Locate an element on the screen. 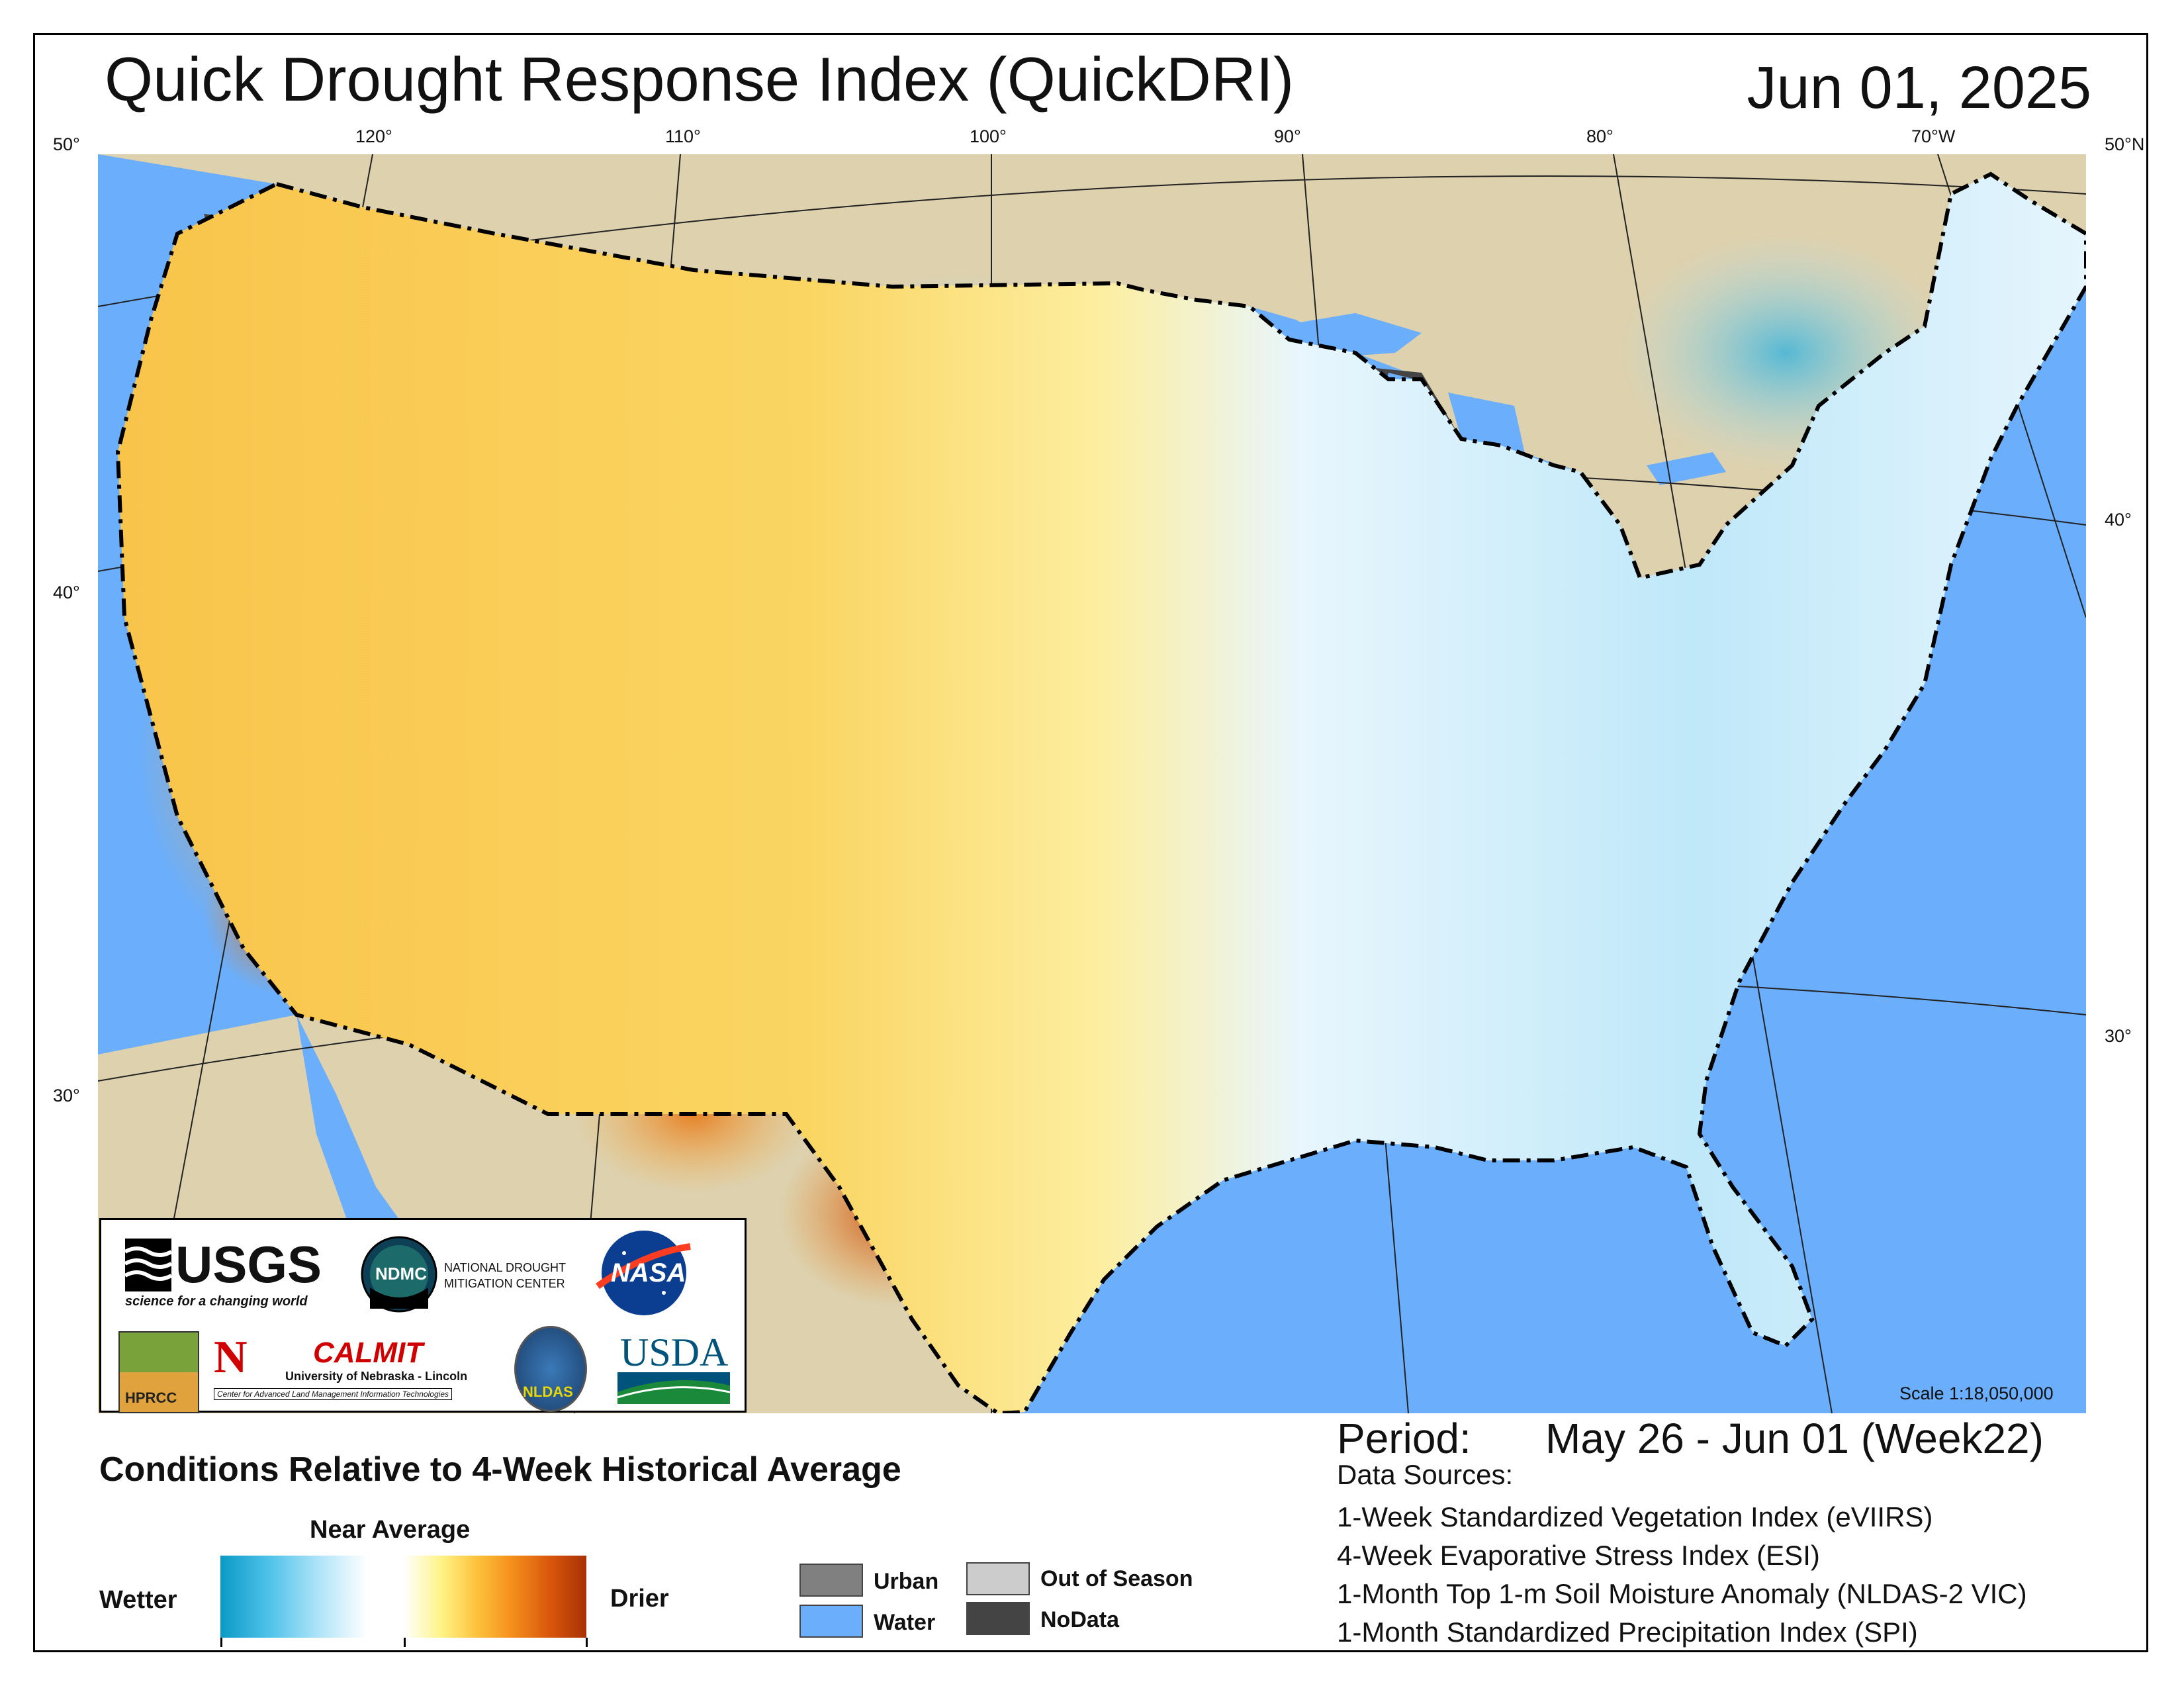 The image size is (2184, 1688). usda-field-icon is located at coordinates (673, 1388).